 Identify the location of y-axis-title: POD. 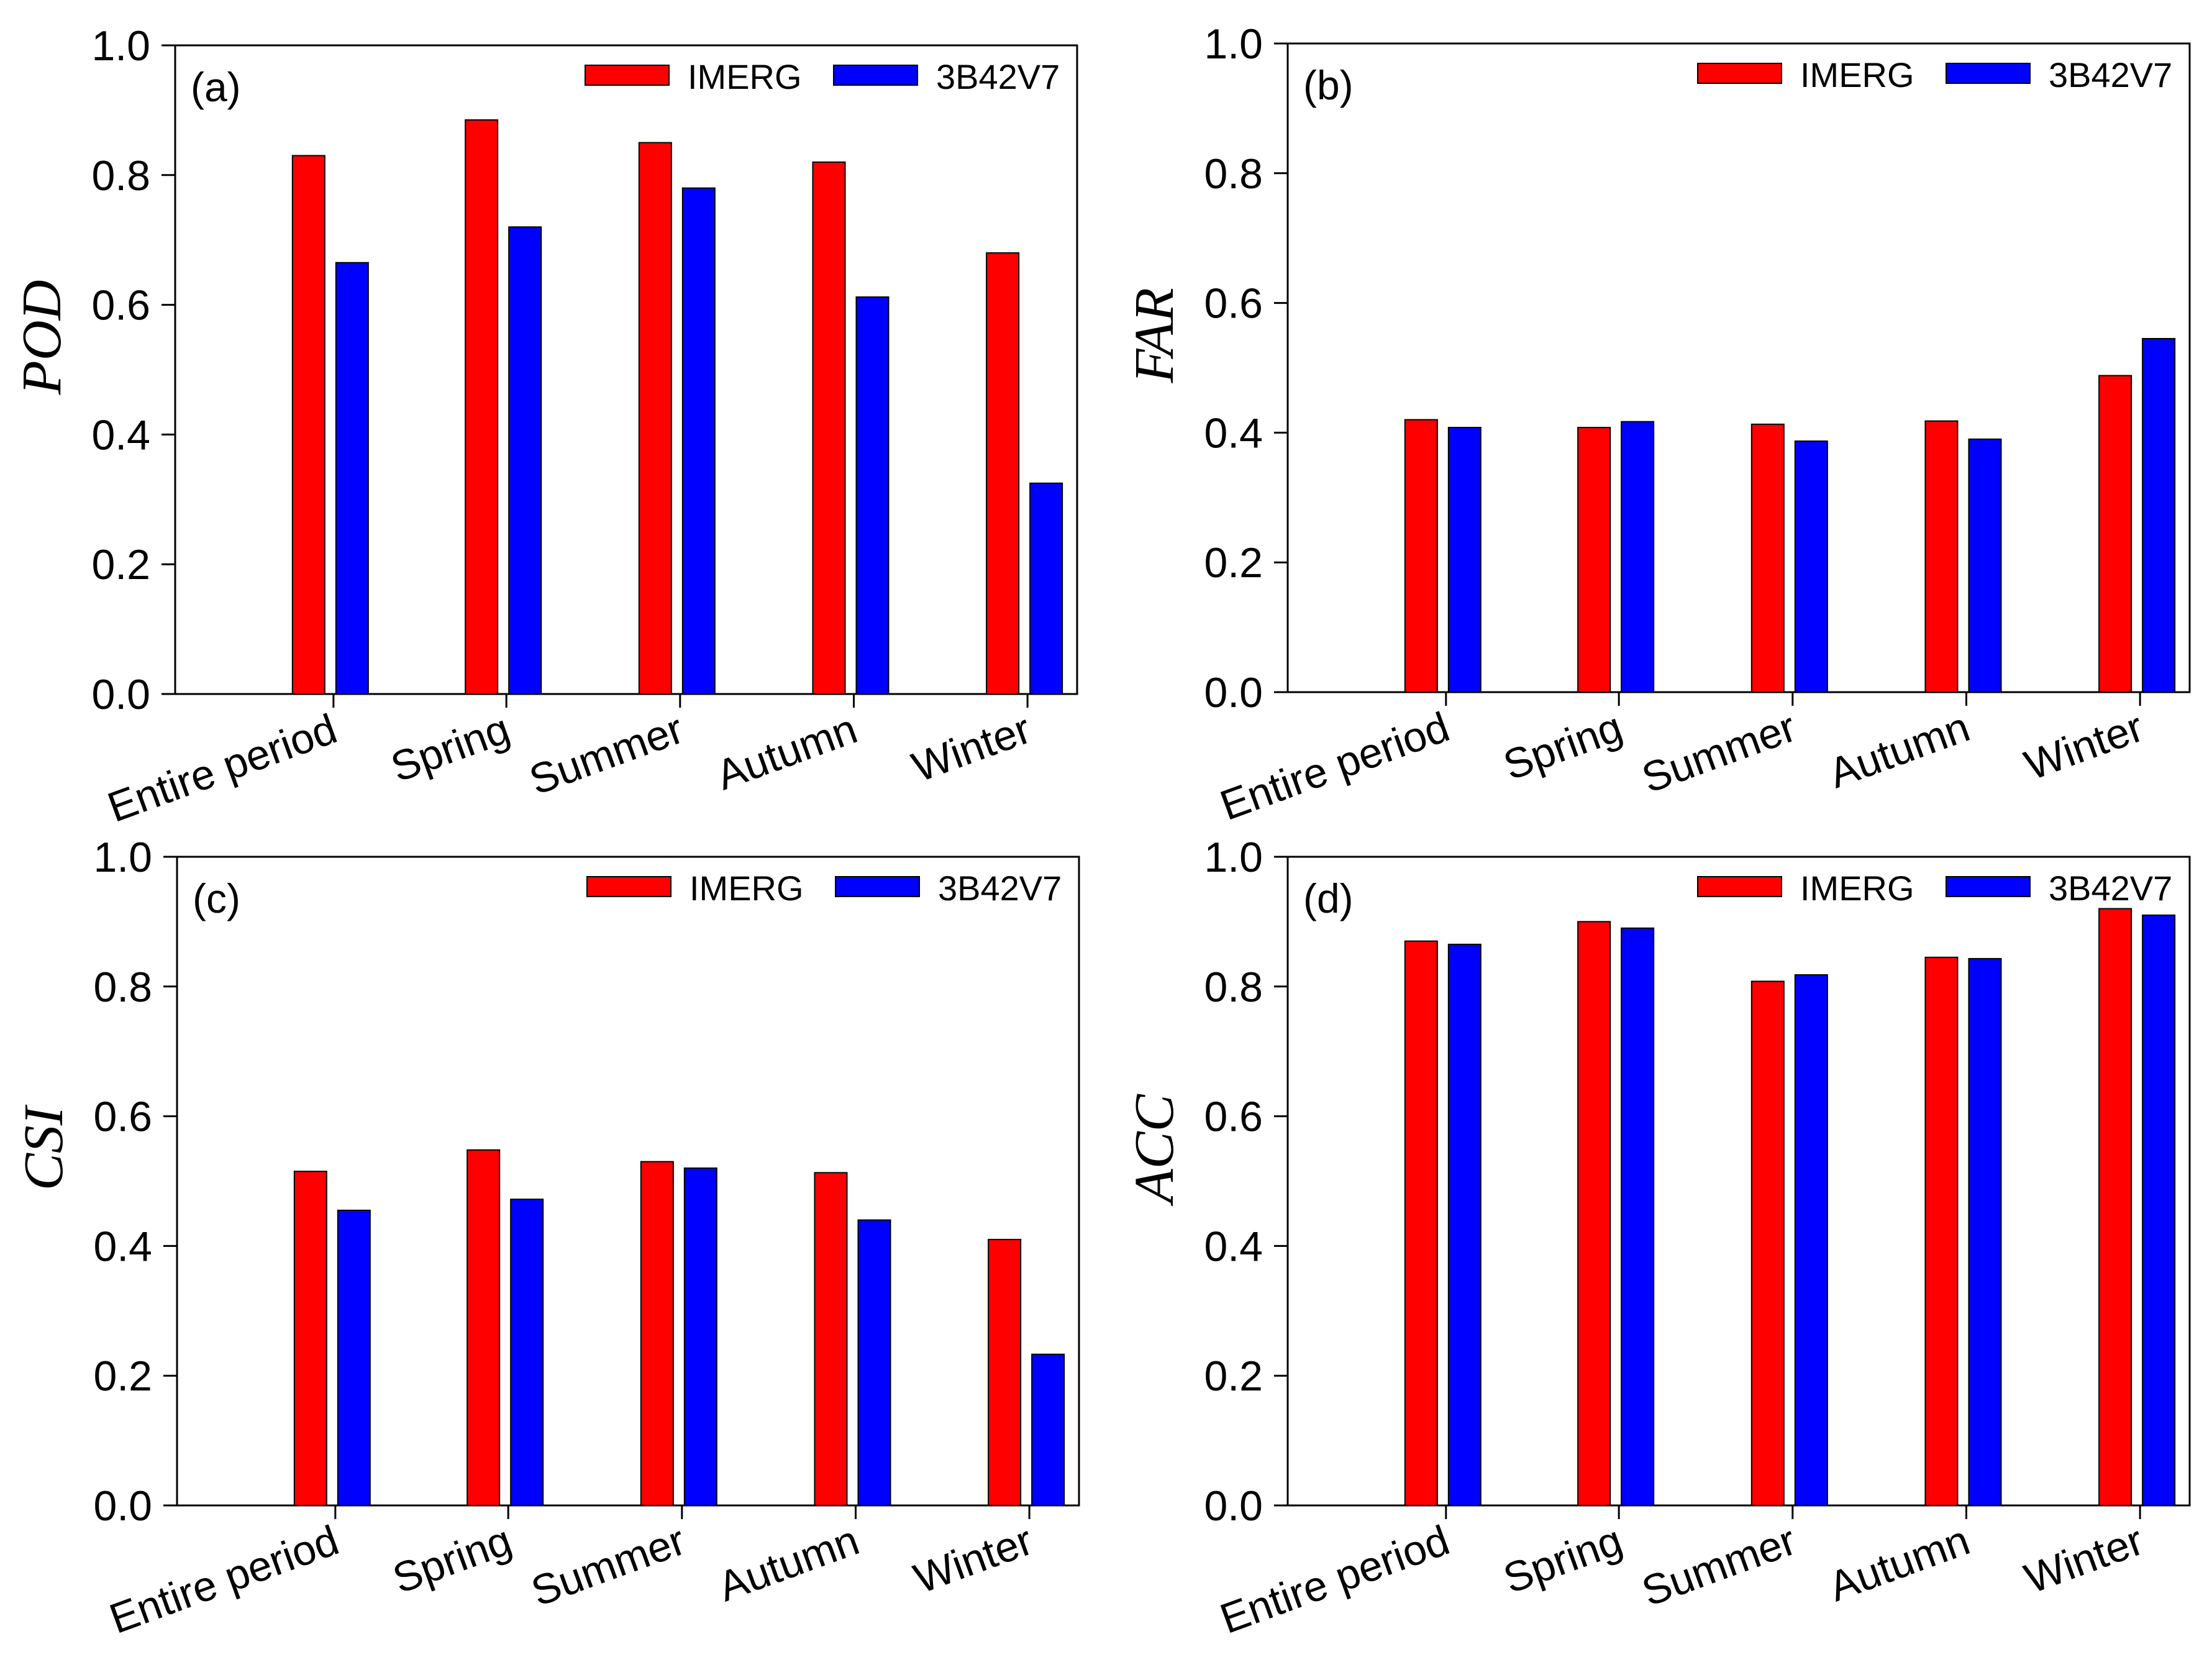
(42, 338).